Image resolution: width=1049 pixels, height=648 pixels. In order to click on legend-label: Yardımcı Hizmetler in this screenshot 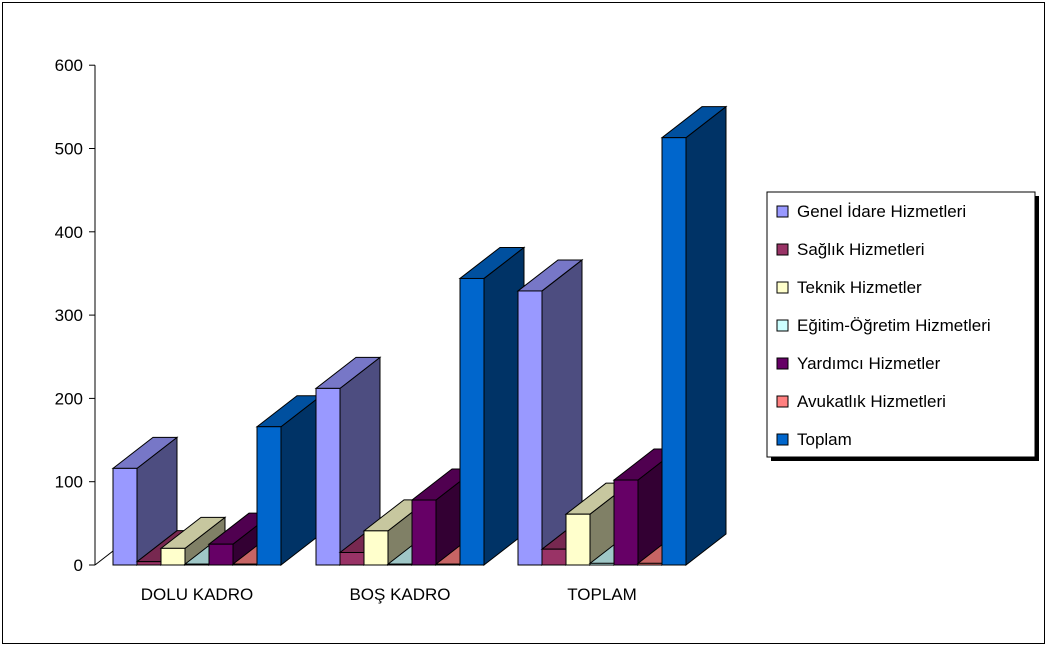, I will do `click(869, 363)`.